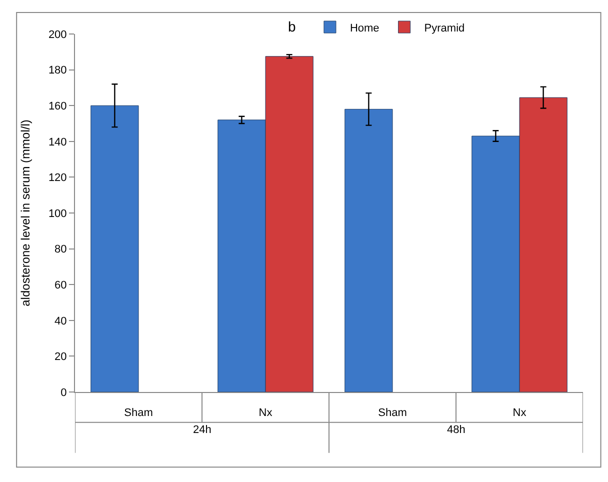  What do you see at coordinates (57, 142) in the screenshot?
I see `y-tick-label: 140` at bounding box center [57, 142].